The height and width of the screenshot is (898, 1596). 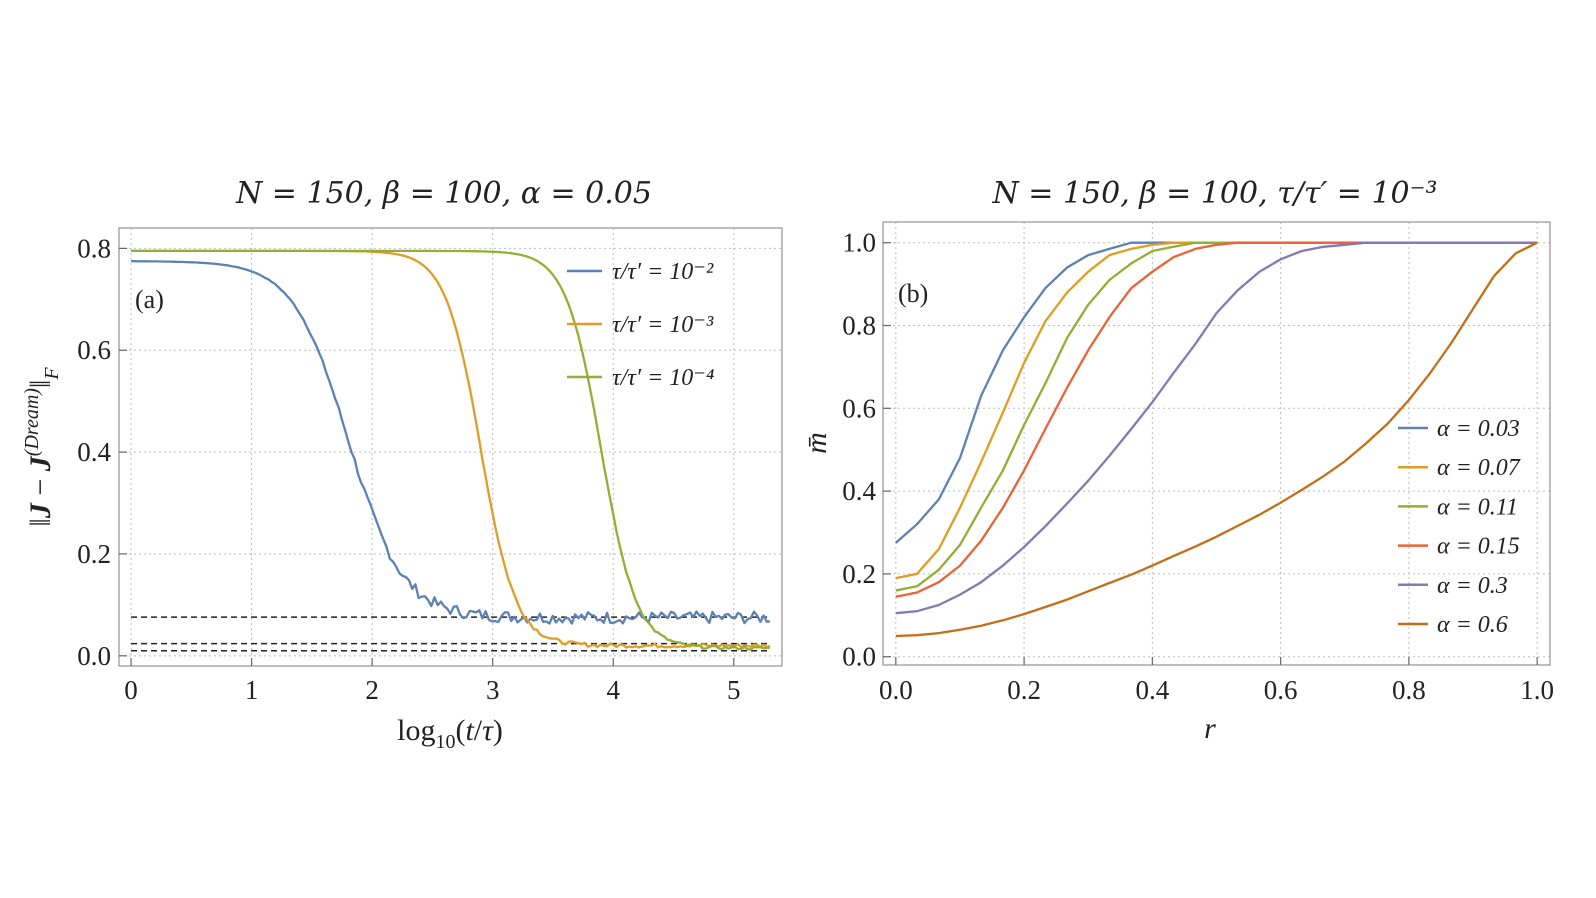 I want to click on panel-b-legend-label-5: α = 0.6, so click(x=1472, y=625).